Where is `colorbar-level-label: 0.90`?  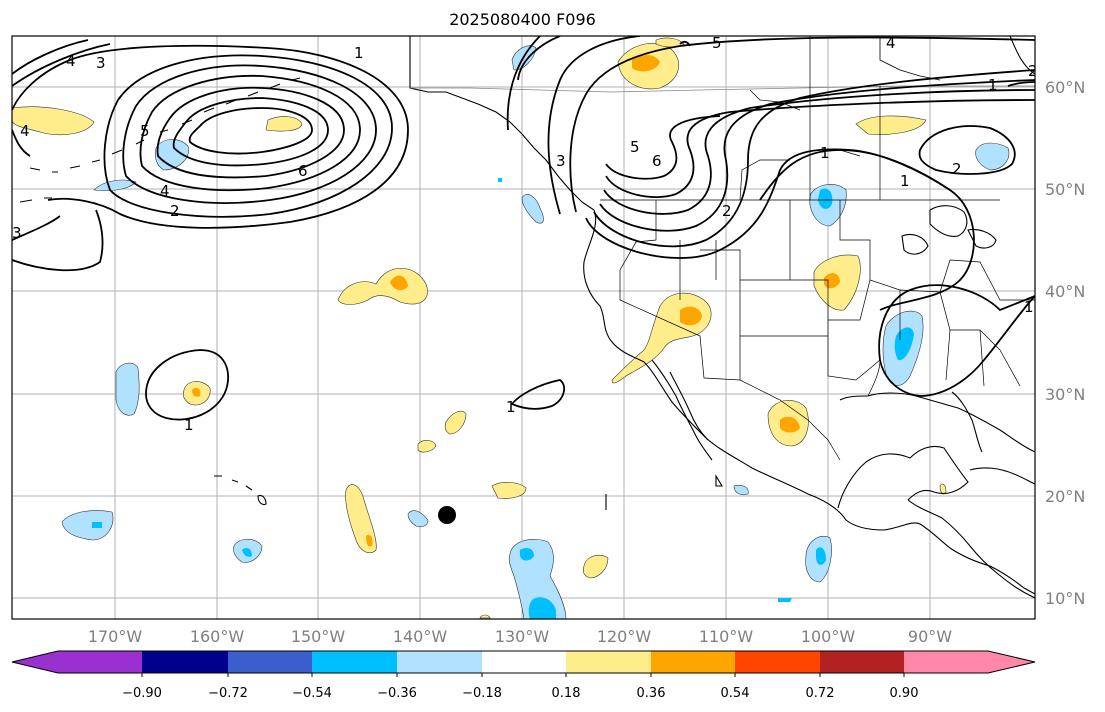 colorbar-level-label: 0.90 is located at coordinates (904, 693).